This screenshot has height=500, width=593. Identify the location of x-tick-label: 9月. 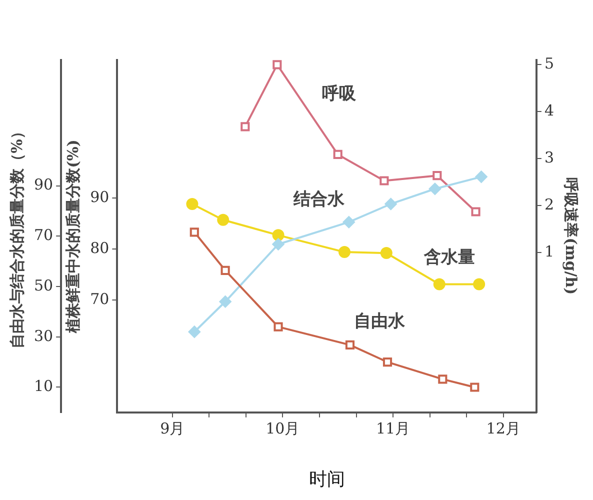
(172, 428).